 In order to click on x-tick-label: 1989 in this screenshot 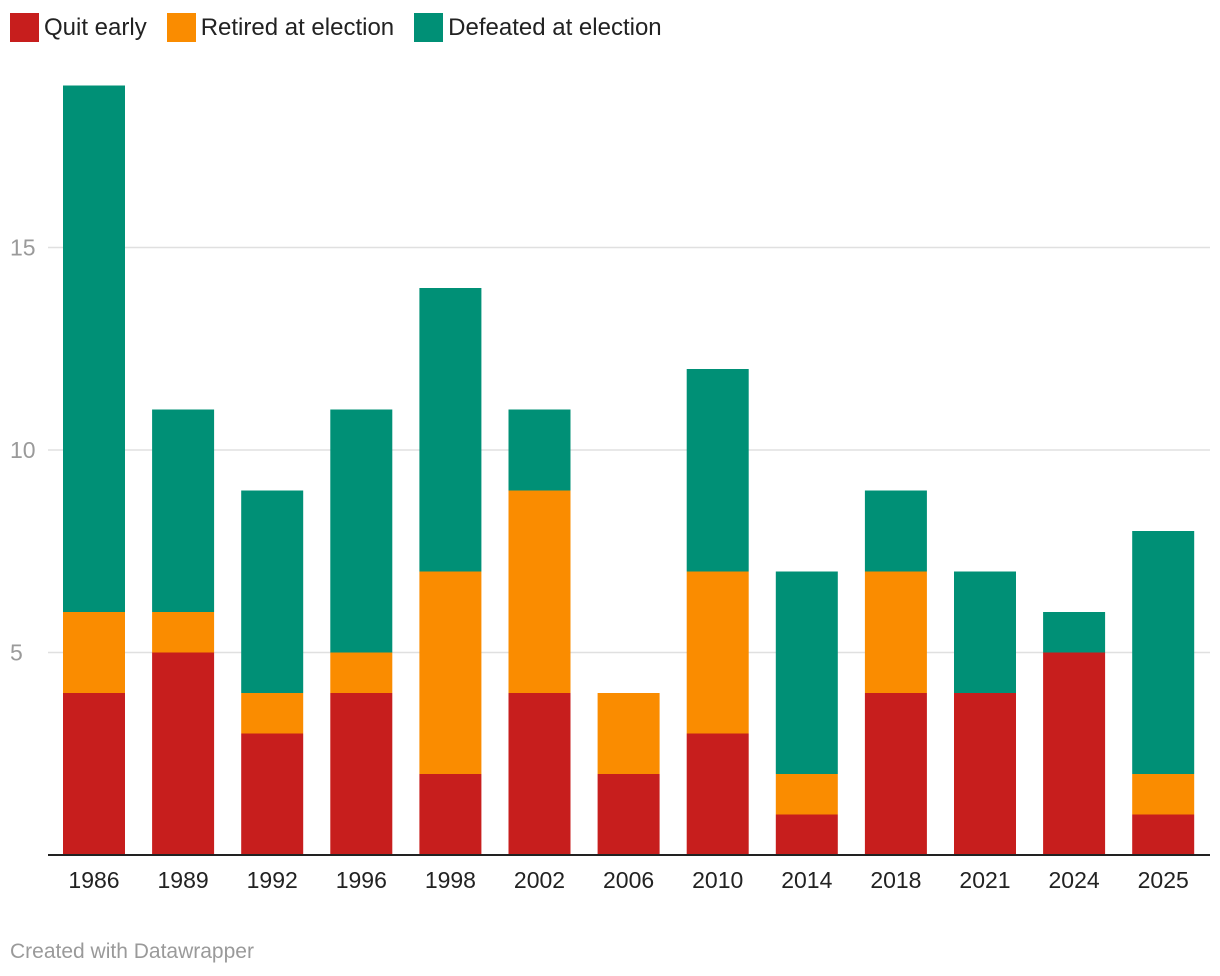, I will do `click(183, 880)`.